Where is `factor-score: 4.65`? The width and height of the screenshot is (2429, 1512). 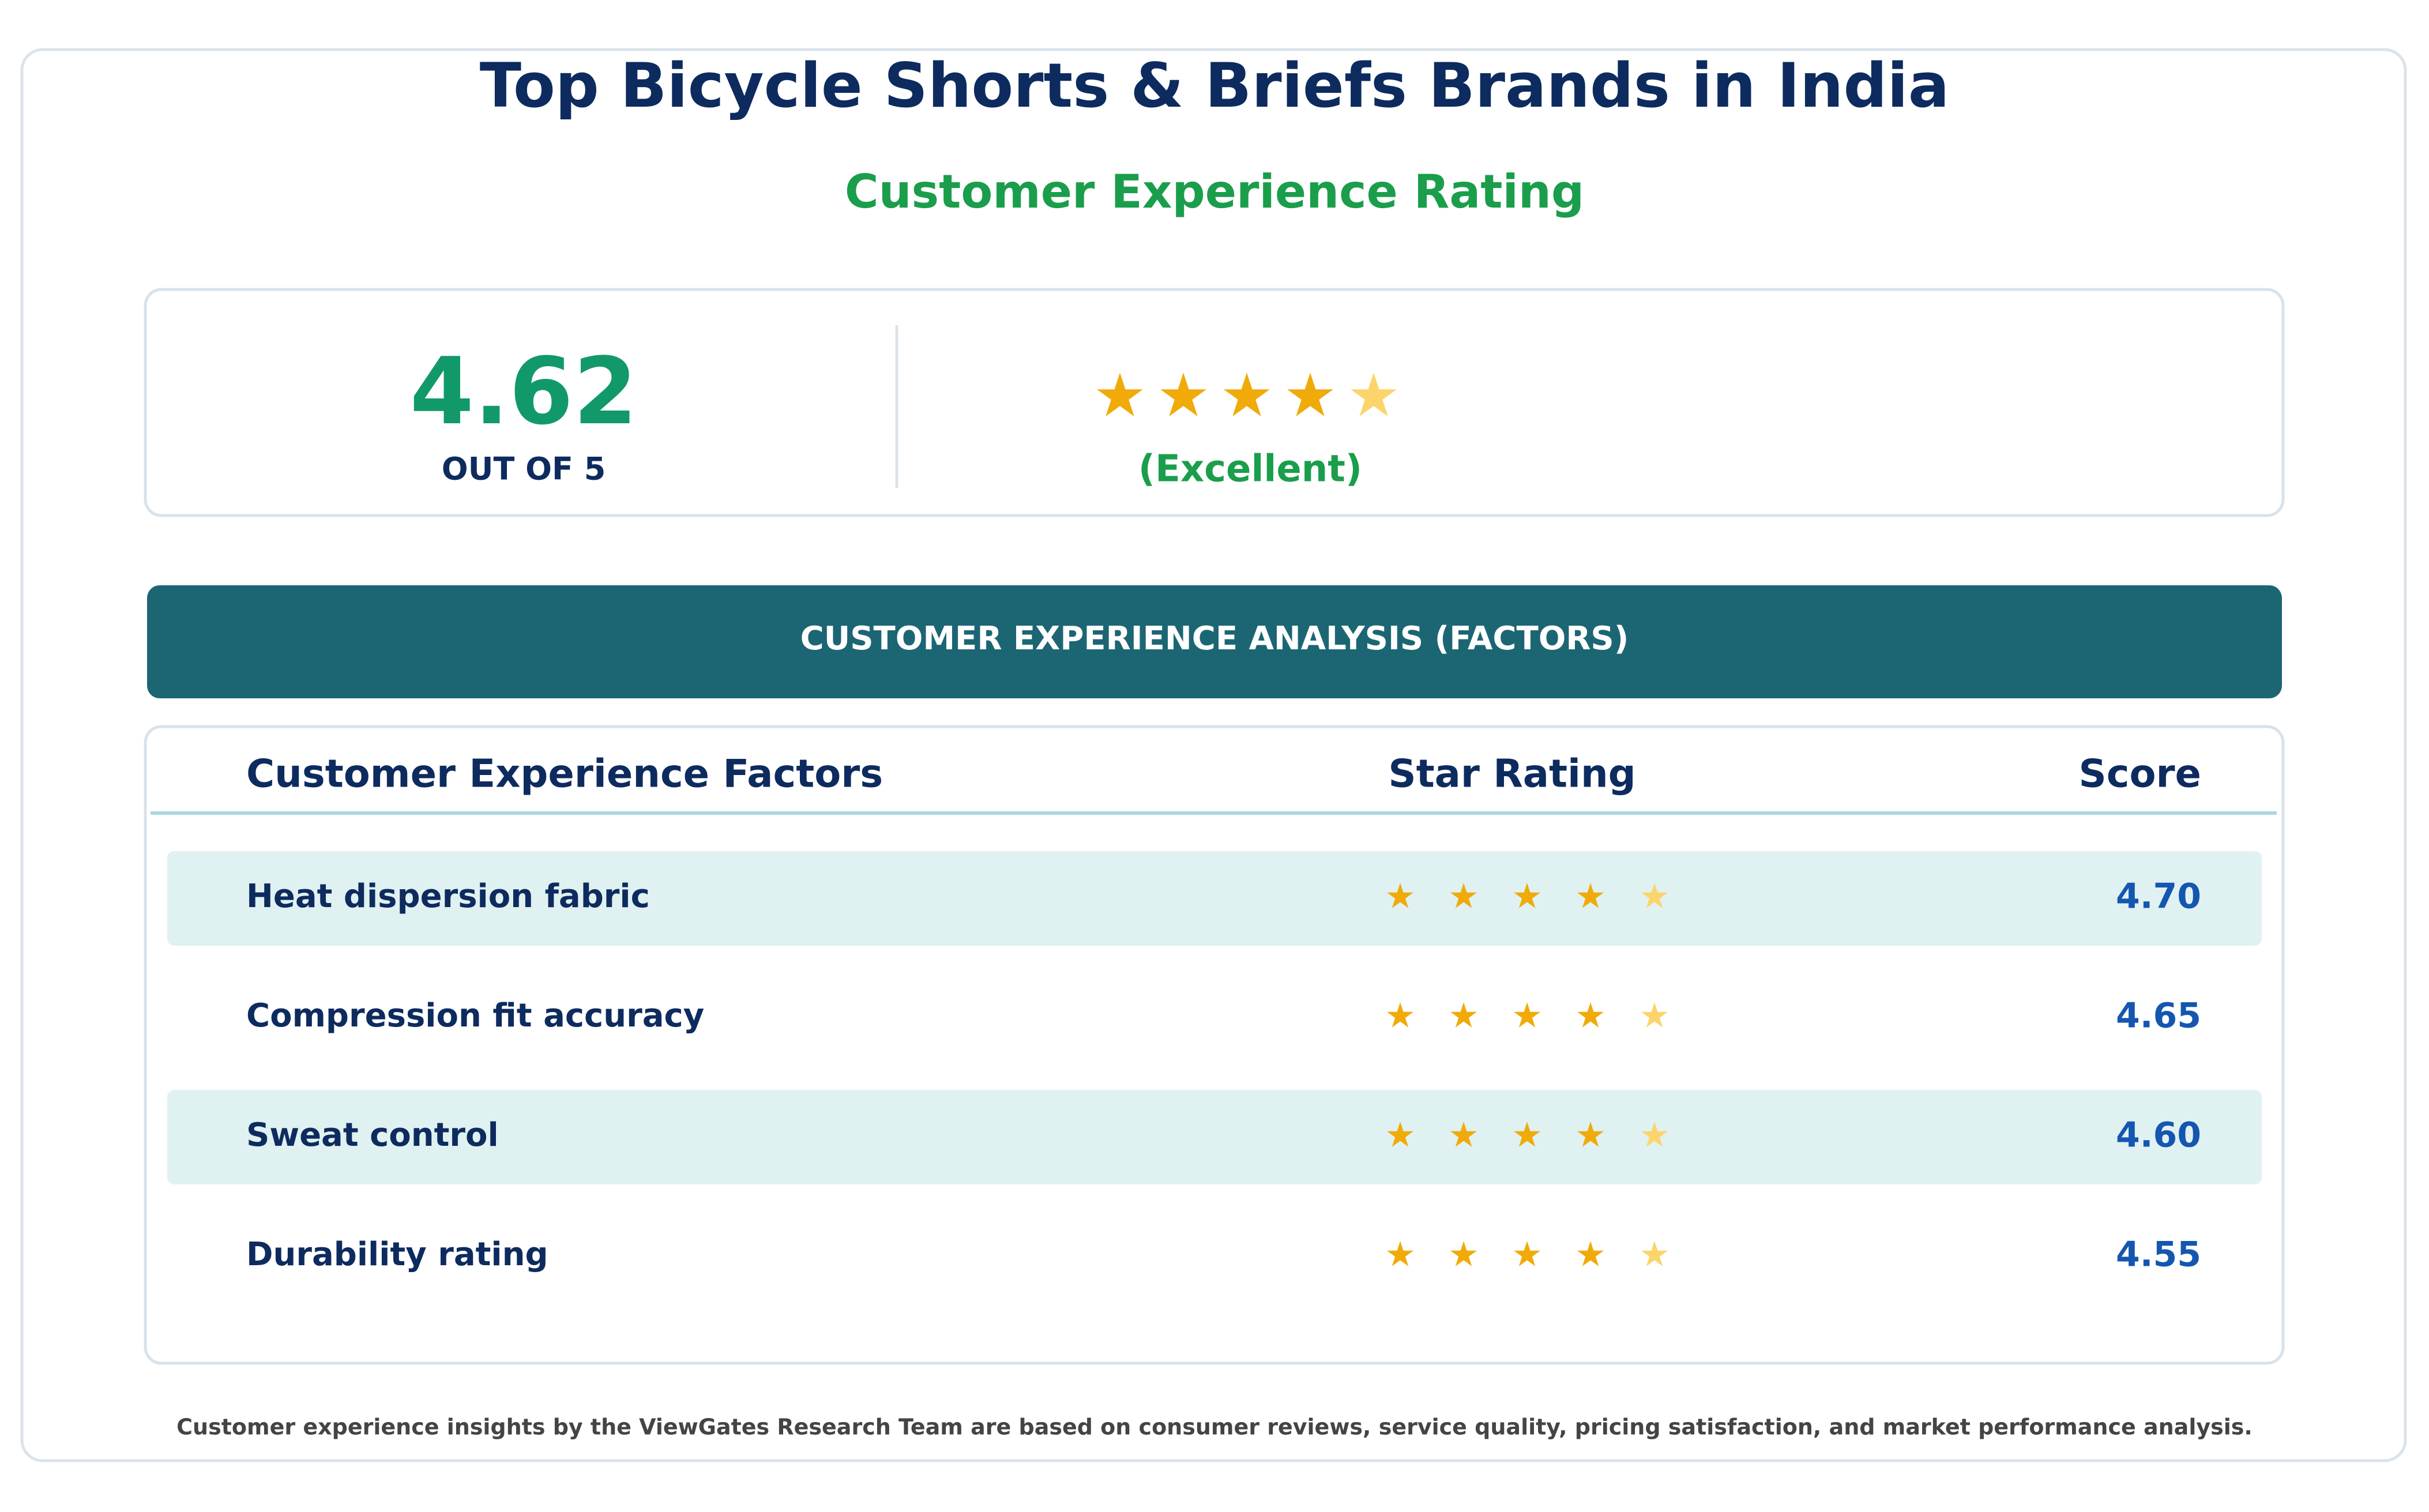 factor-score: 4.65 is located at coordinates (2158, 1016).